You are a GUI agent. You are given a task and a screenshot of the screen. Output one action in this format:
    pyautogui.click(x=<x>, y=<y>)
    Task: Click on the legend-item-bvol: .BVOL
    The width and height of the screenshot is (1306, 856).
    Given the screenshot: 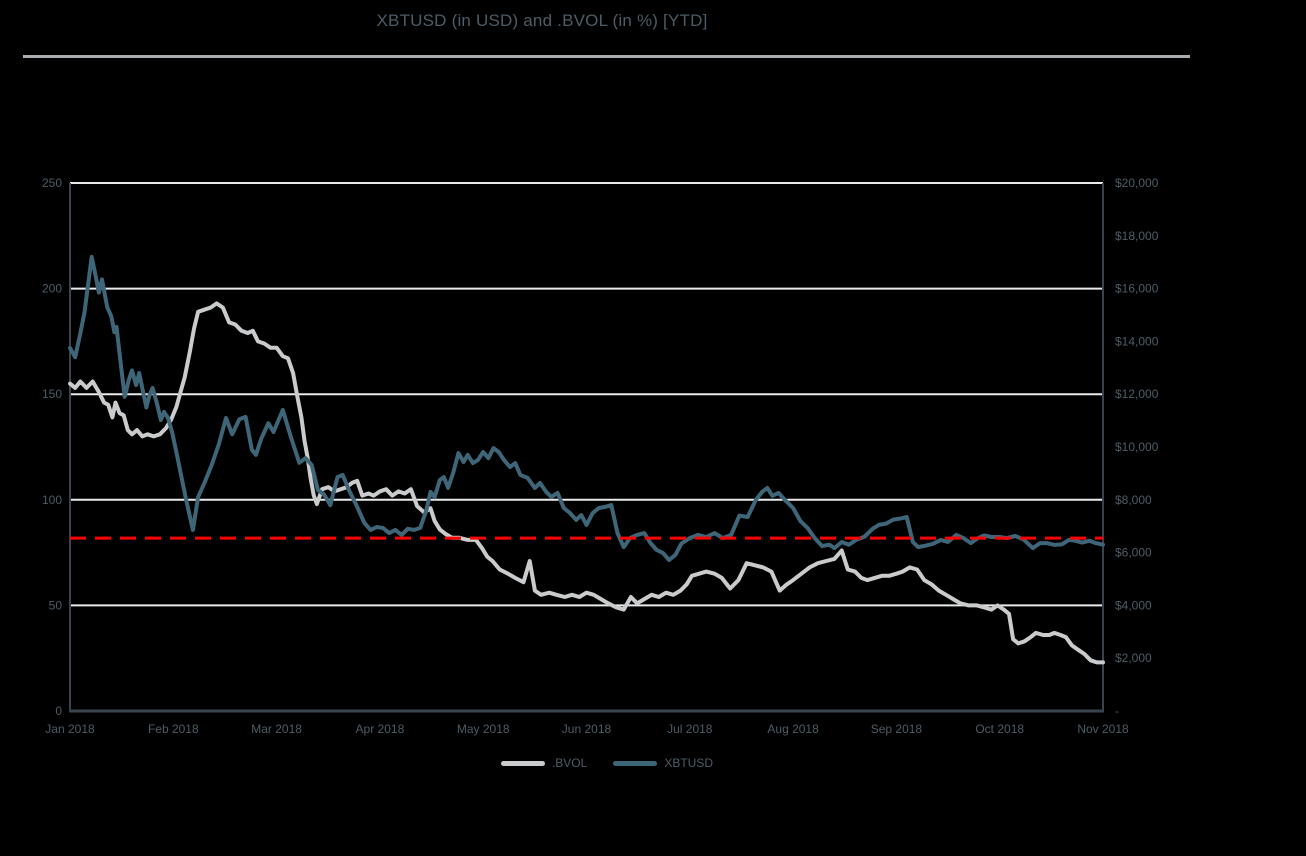 What is the action you would take?
    pyautogui.click(x=544, y=763)
    